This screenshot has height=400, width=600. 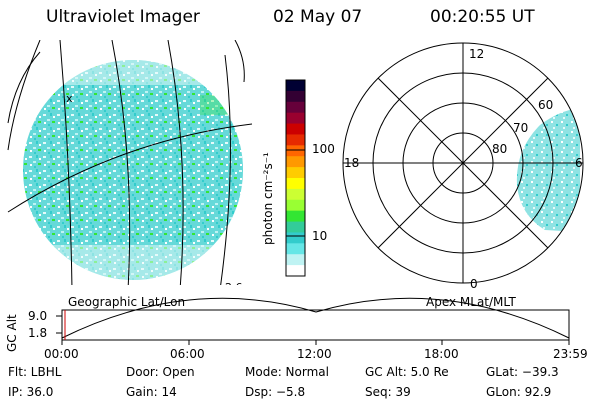 I want to click on gc-alt-info: GC Alt: 5.0 Re, so click(x=407, y=372).